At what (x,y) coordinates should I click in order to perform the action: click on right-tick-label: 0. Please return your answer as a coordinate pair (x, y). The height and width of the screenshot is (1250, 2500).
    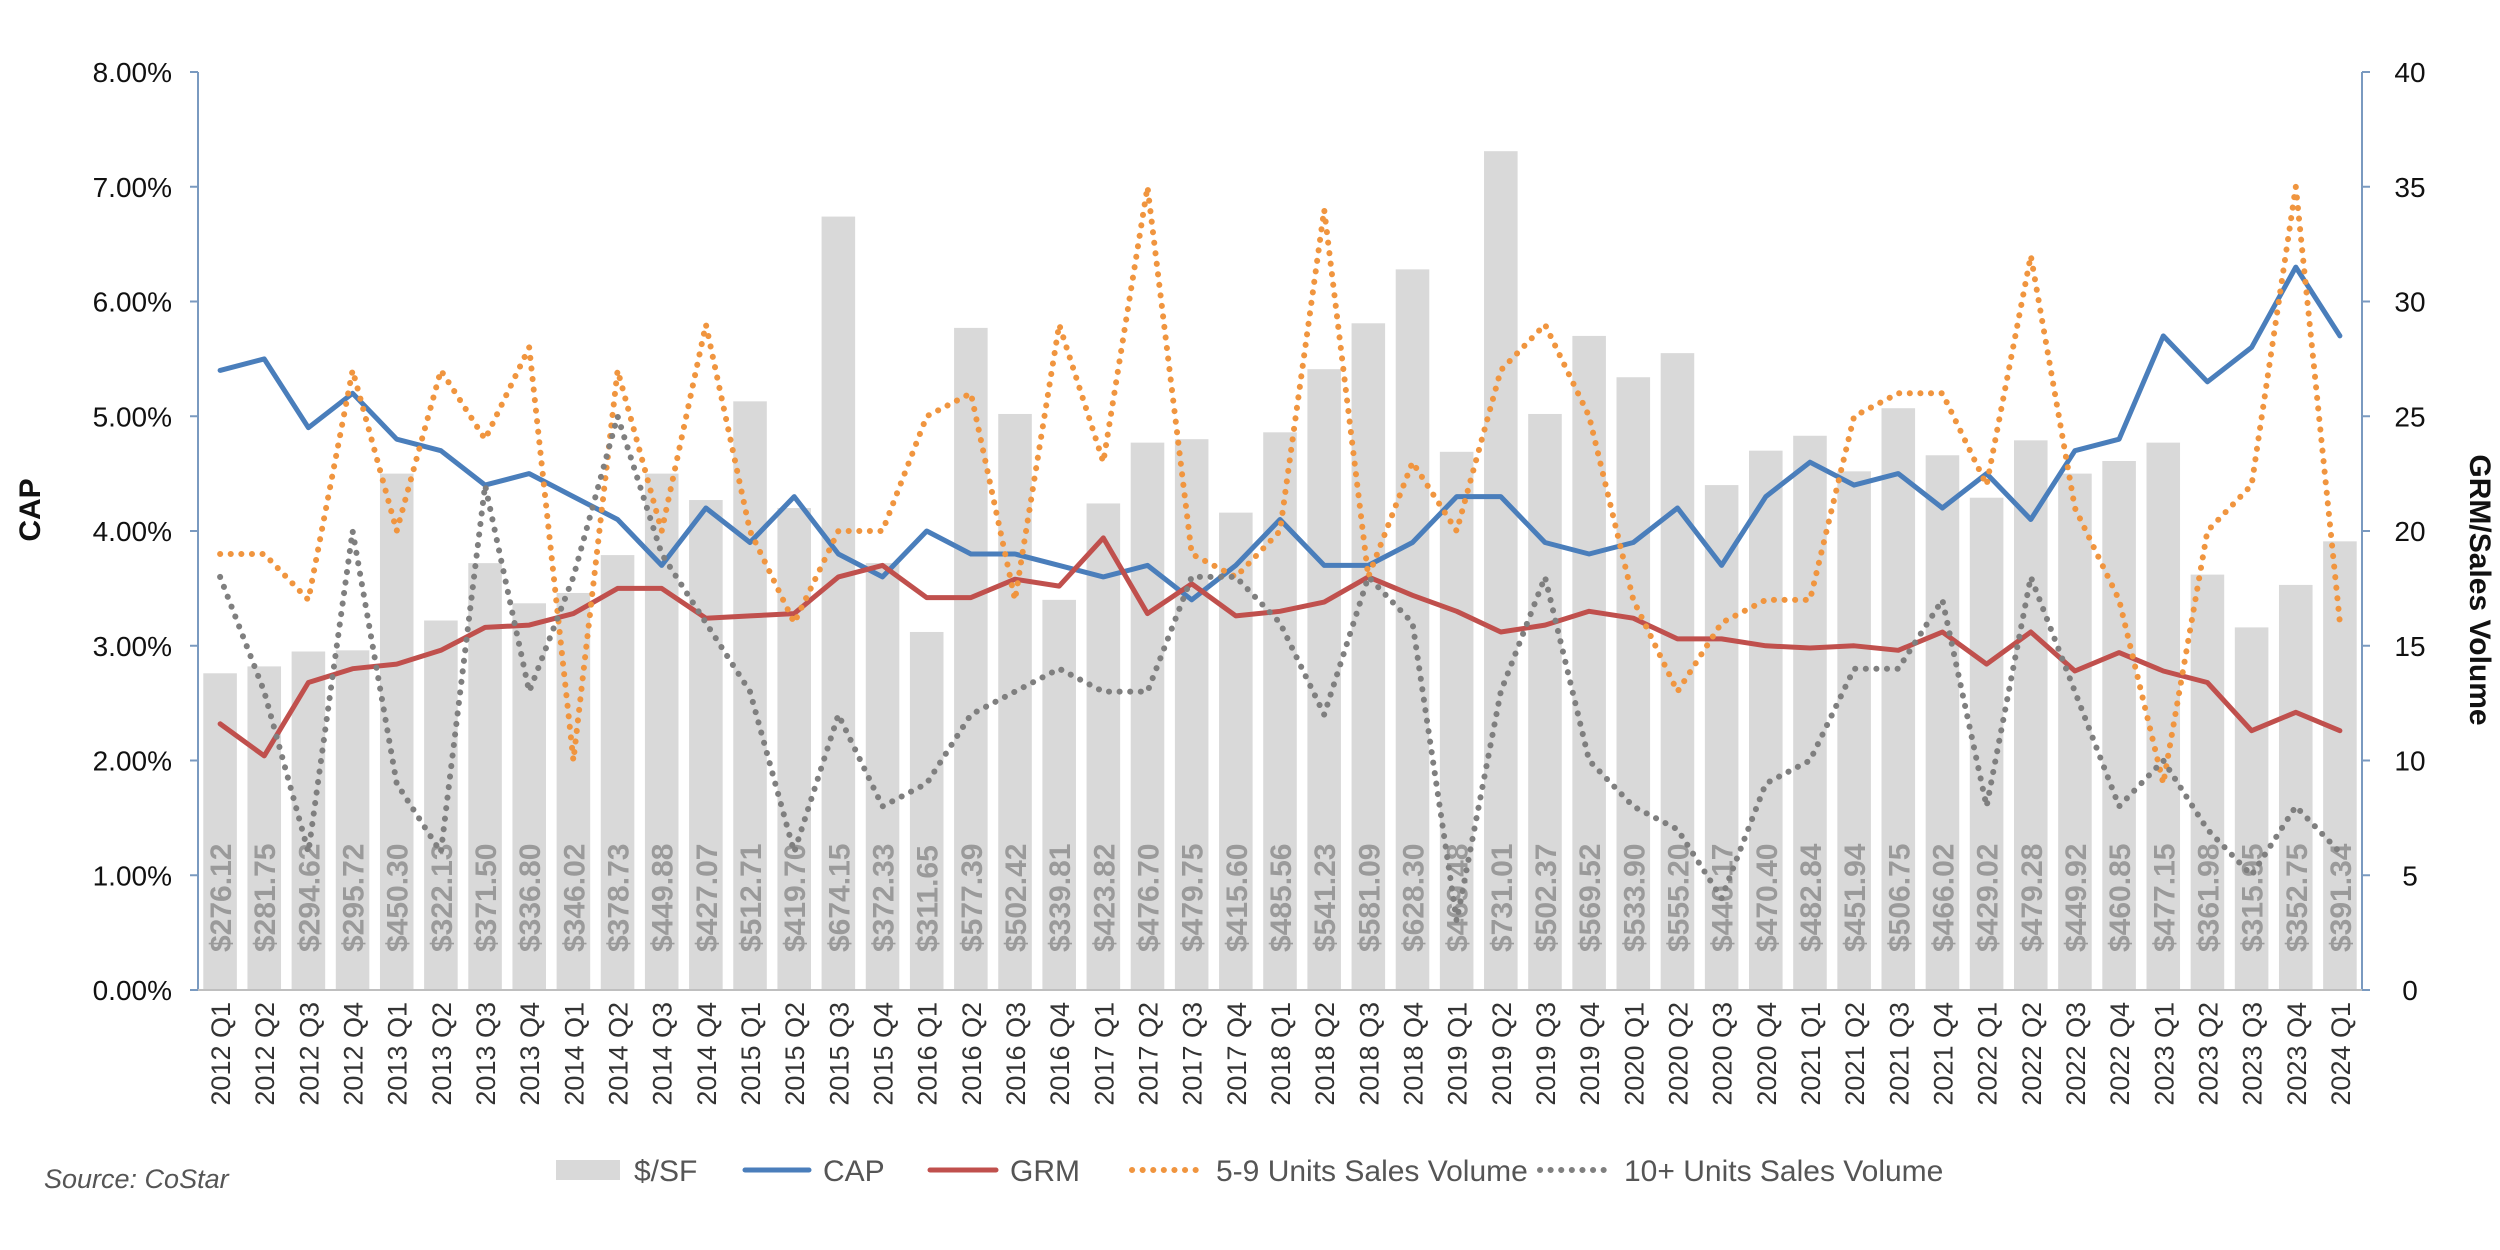
    Looking at the image, I should click on (2410, 990).